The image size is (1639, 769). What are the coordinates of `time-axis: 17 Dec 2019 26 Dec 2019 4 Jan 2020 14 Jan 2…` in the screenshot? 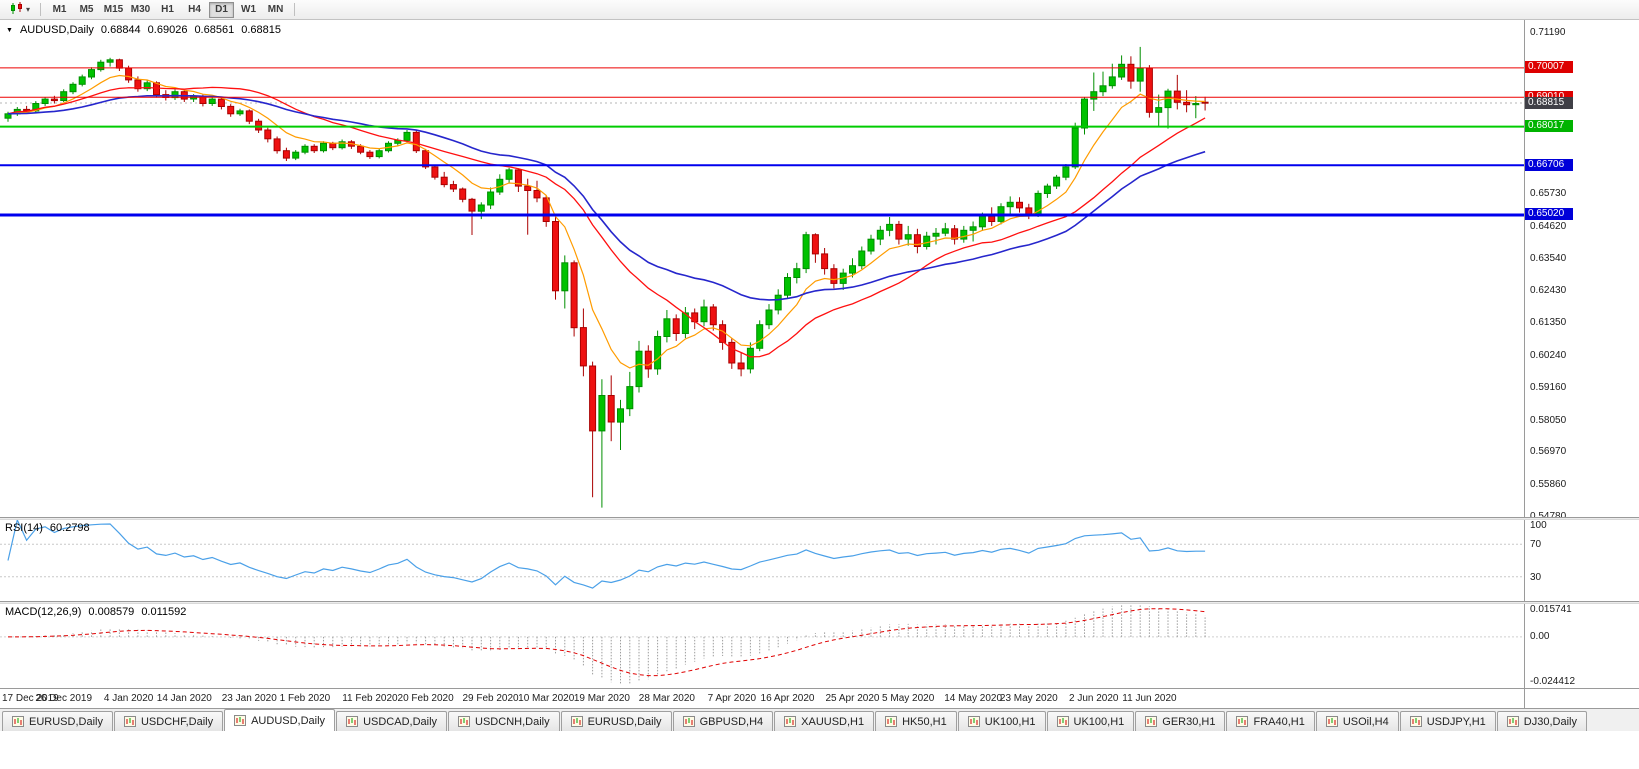 It's located at (819, 698).